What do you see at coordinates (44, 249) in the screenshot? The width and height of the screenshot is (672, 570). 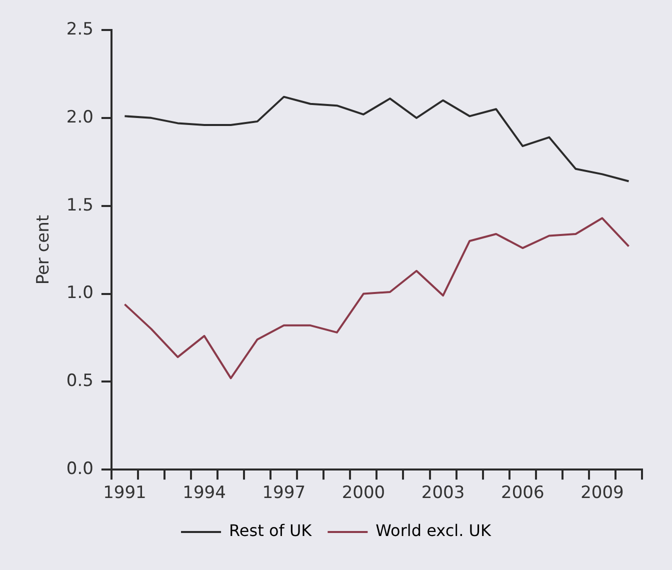 I see `y-axis-title: Per cent` at bounding box center [44, 249].